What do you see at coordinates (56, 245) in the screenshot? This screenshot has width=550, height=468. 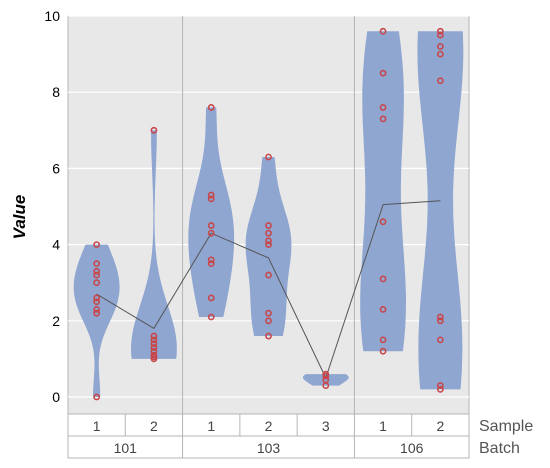 I see `y-tick-label: 4` at bounding box center [56, 245].